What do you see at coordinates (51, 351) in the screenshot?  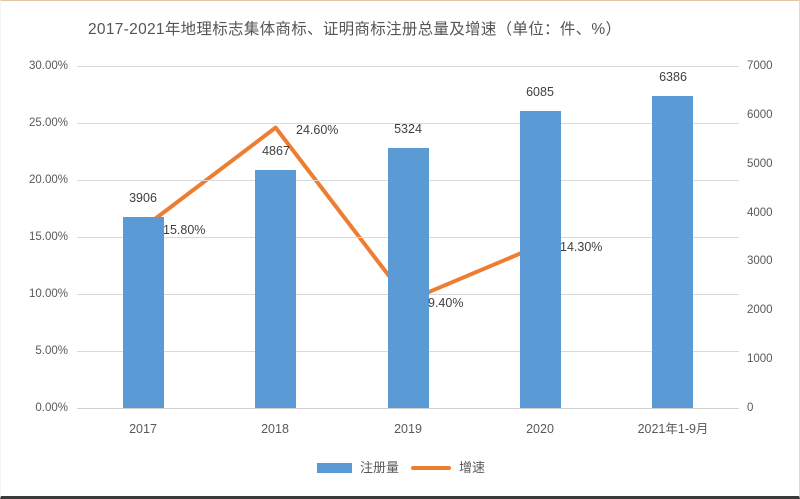 I see `left-axis-tick: 5.00%` at bounding box center [51, 351].